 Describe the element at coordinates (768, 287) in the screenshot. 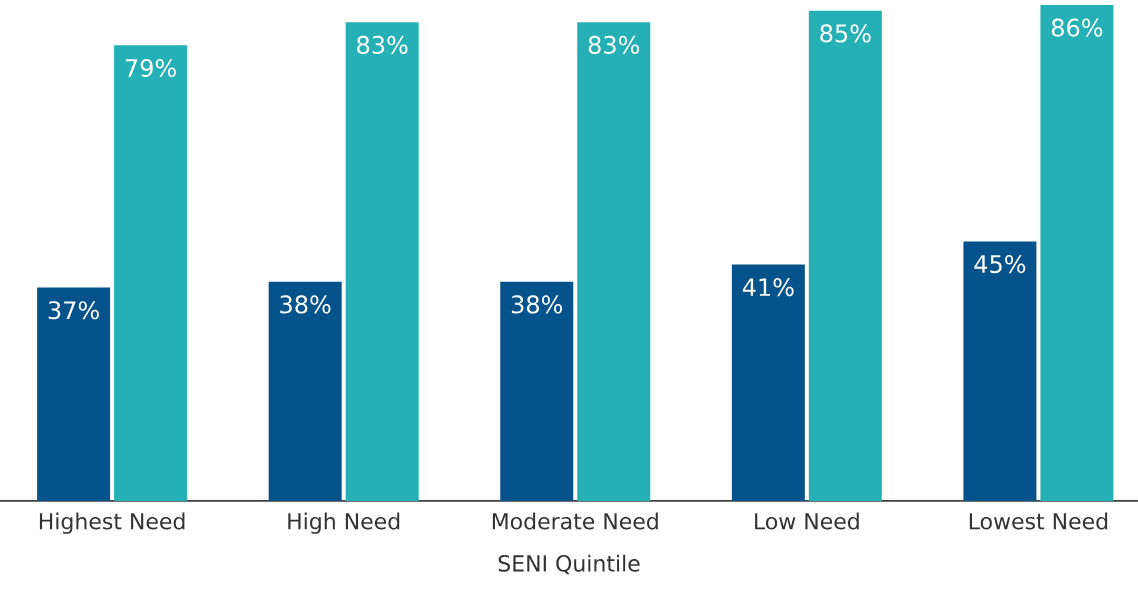

I see `data-label: 41%` at that location.